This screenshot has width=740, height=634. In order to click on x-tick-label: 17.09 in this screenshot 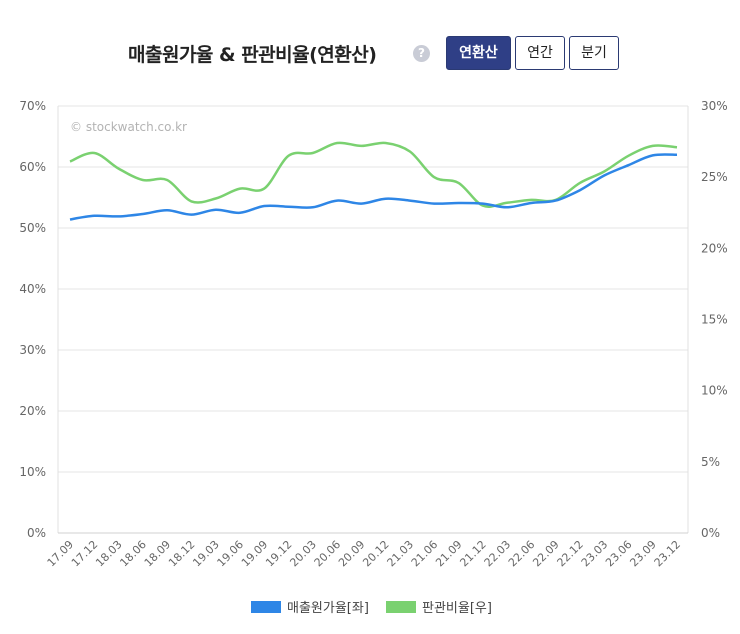, I will do `click(60, 553)`.